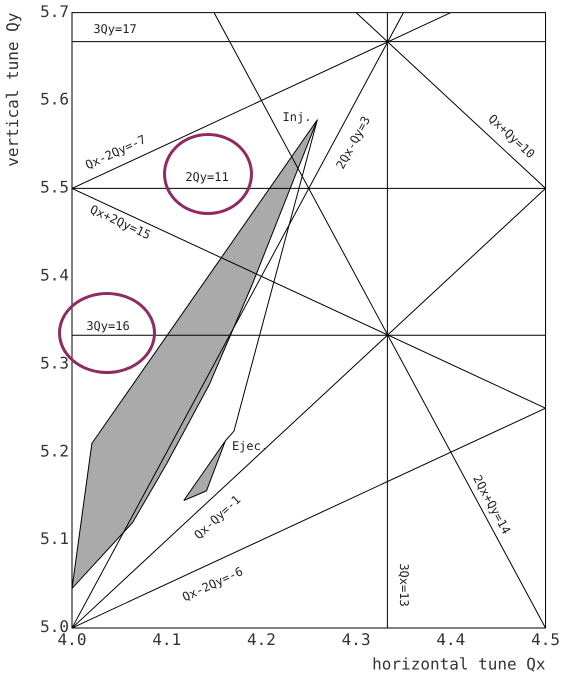 The width and height of the screenshot is (563, 679). Describe the element at coordinates (356, 639) in the screenshot. I see `x-tick-label: 4.3` at that location.